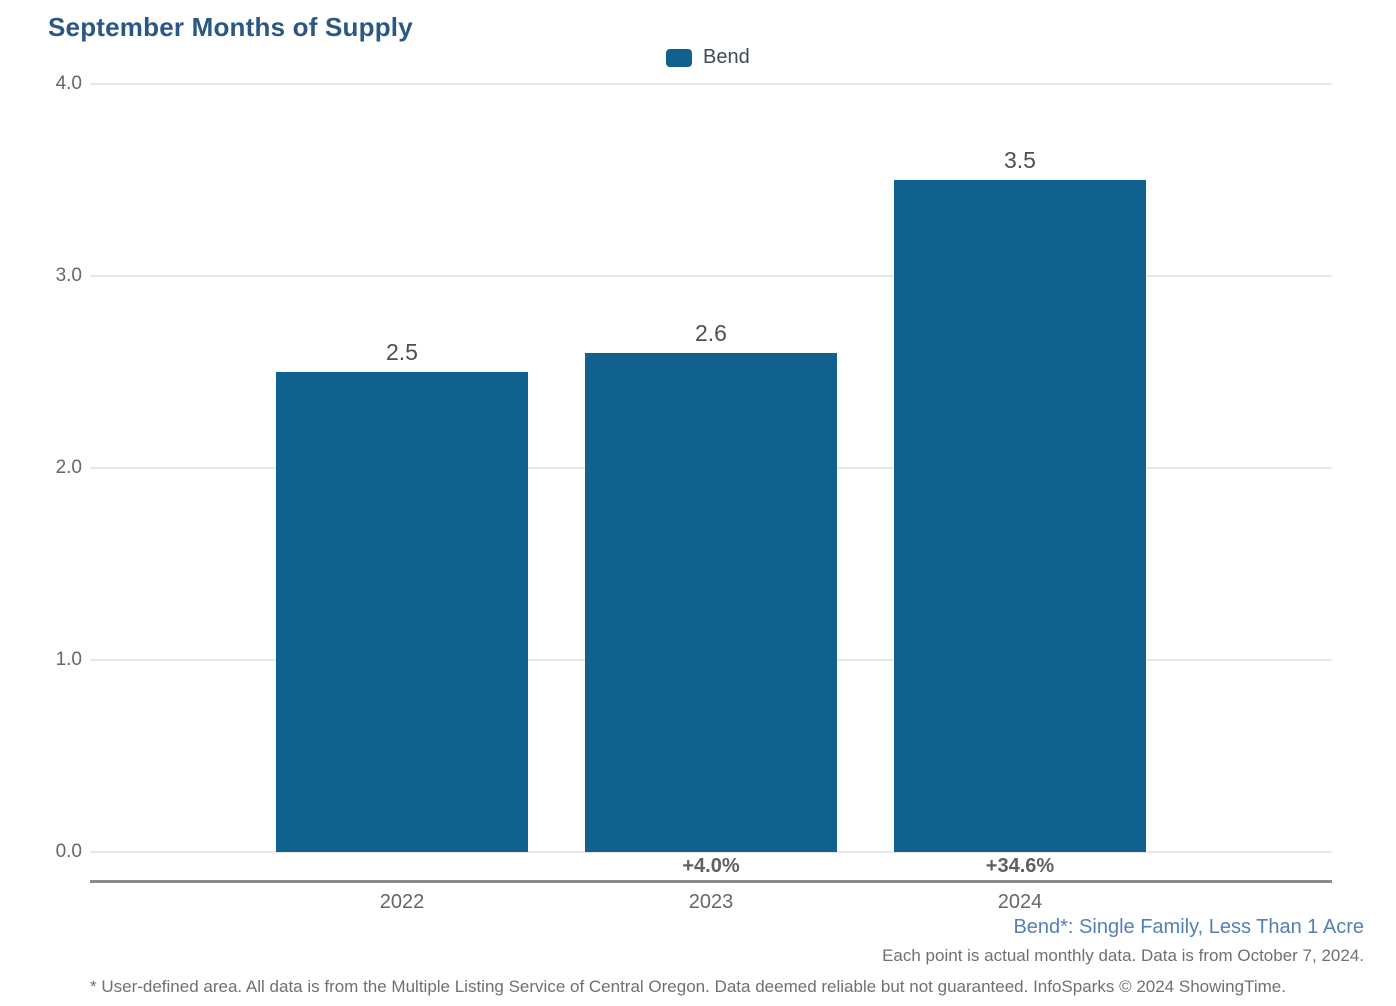 This screenshot has height=1006, width=1396. I want to click on y-axis-tick-label: 0.0, so click(68, 851).